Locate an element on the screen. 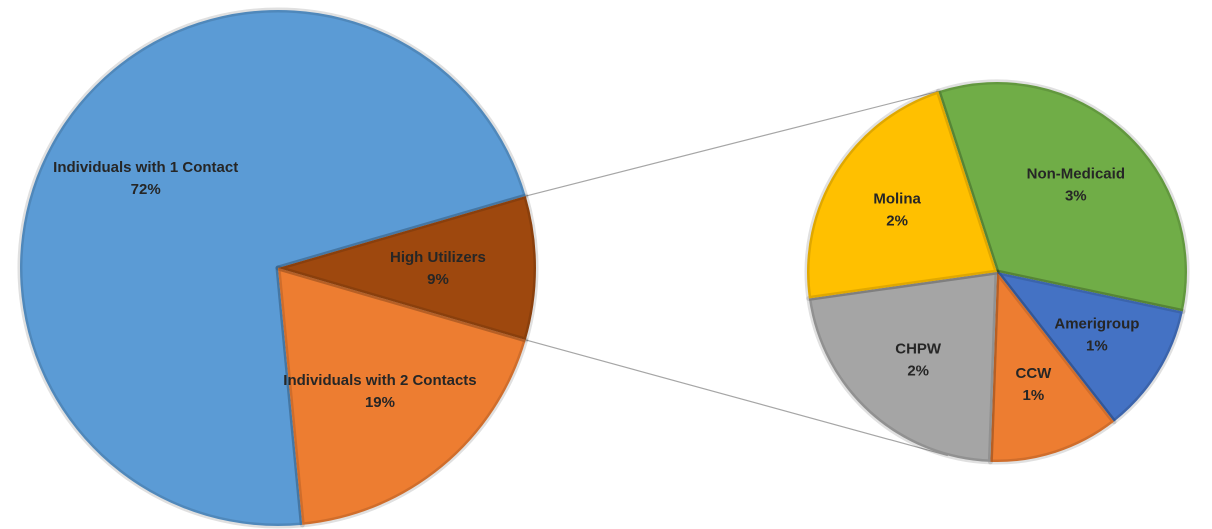 The image size is (1212, 529). slice-label: Individuals with 2 Contacts is located at coordinates (379, 380).